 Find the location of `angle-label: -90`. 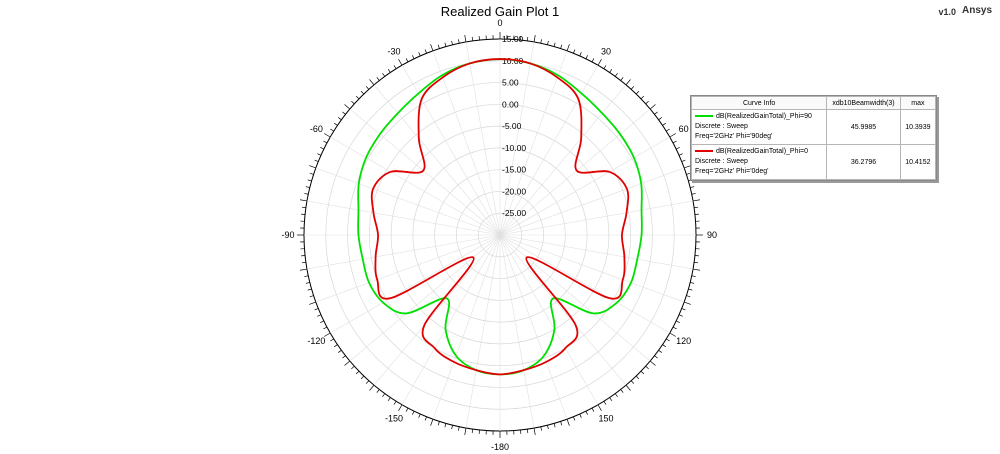

angle-label: -90 is located at coordinates (287, 235).